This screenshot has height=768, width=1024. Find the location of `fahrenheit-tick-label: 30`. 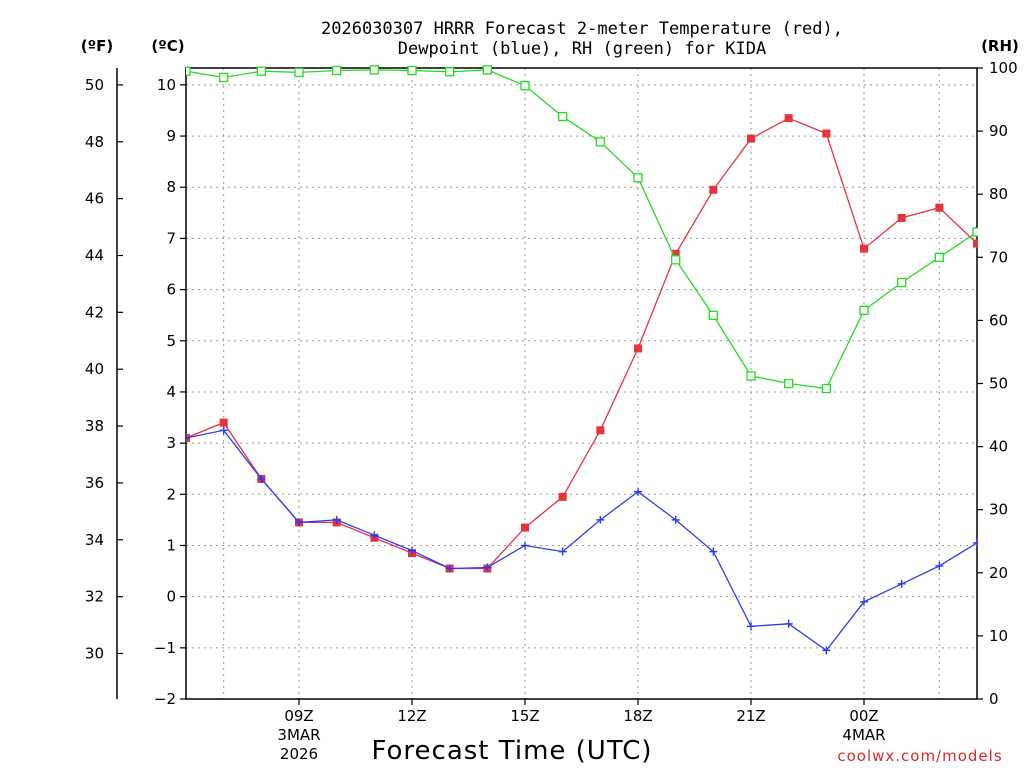

fahrenheit-tick-label: 30 is located at coordinates (94, 654).